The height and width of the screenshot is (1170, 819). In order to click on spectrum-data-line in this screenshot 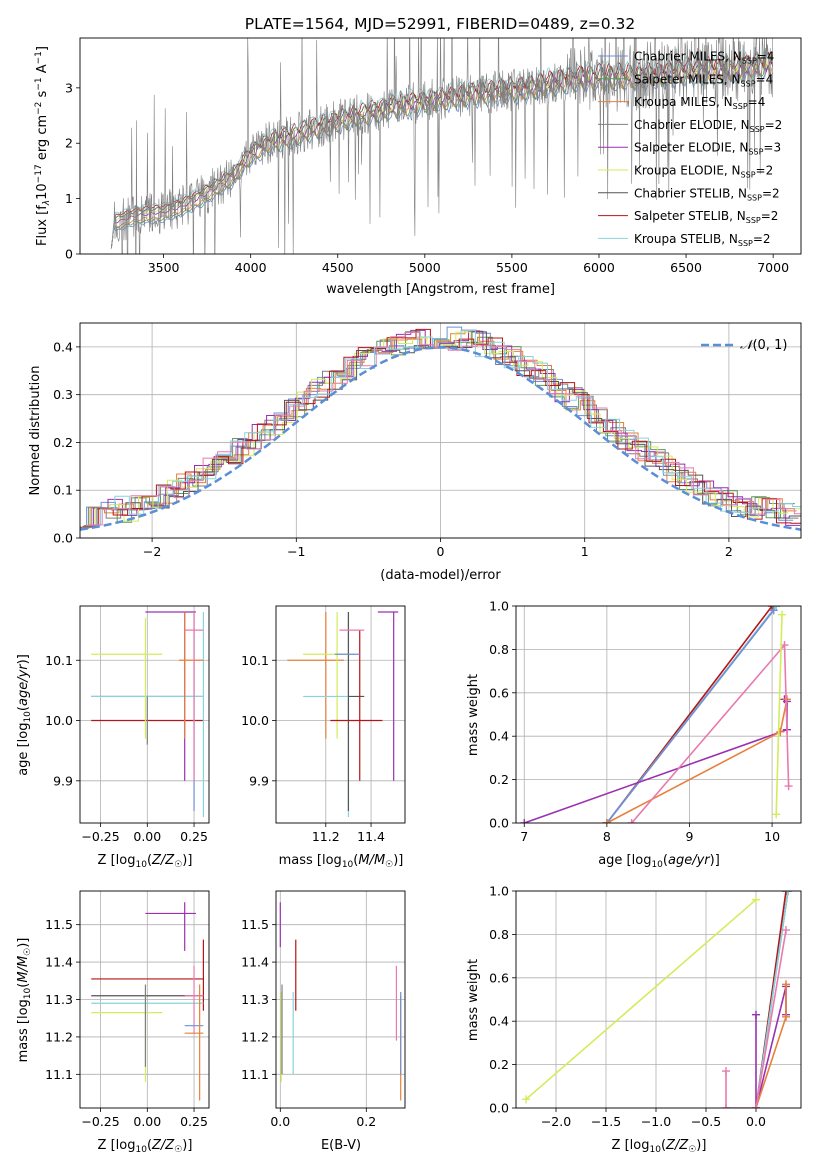, I will do `click(442, 146)`.